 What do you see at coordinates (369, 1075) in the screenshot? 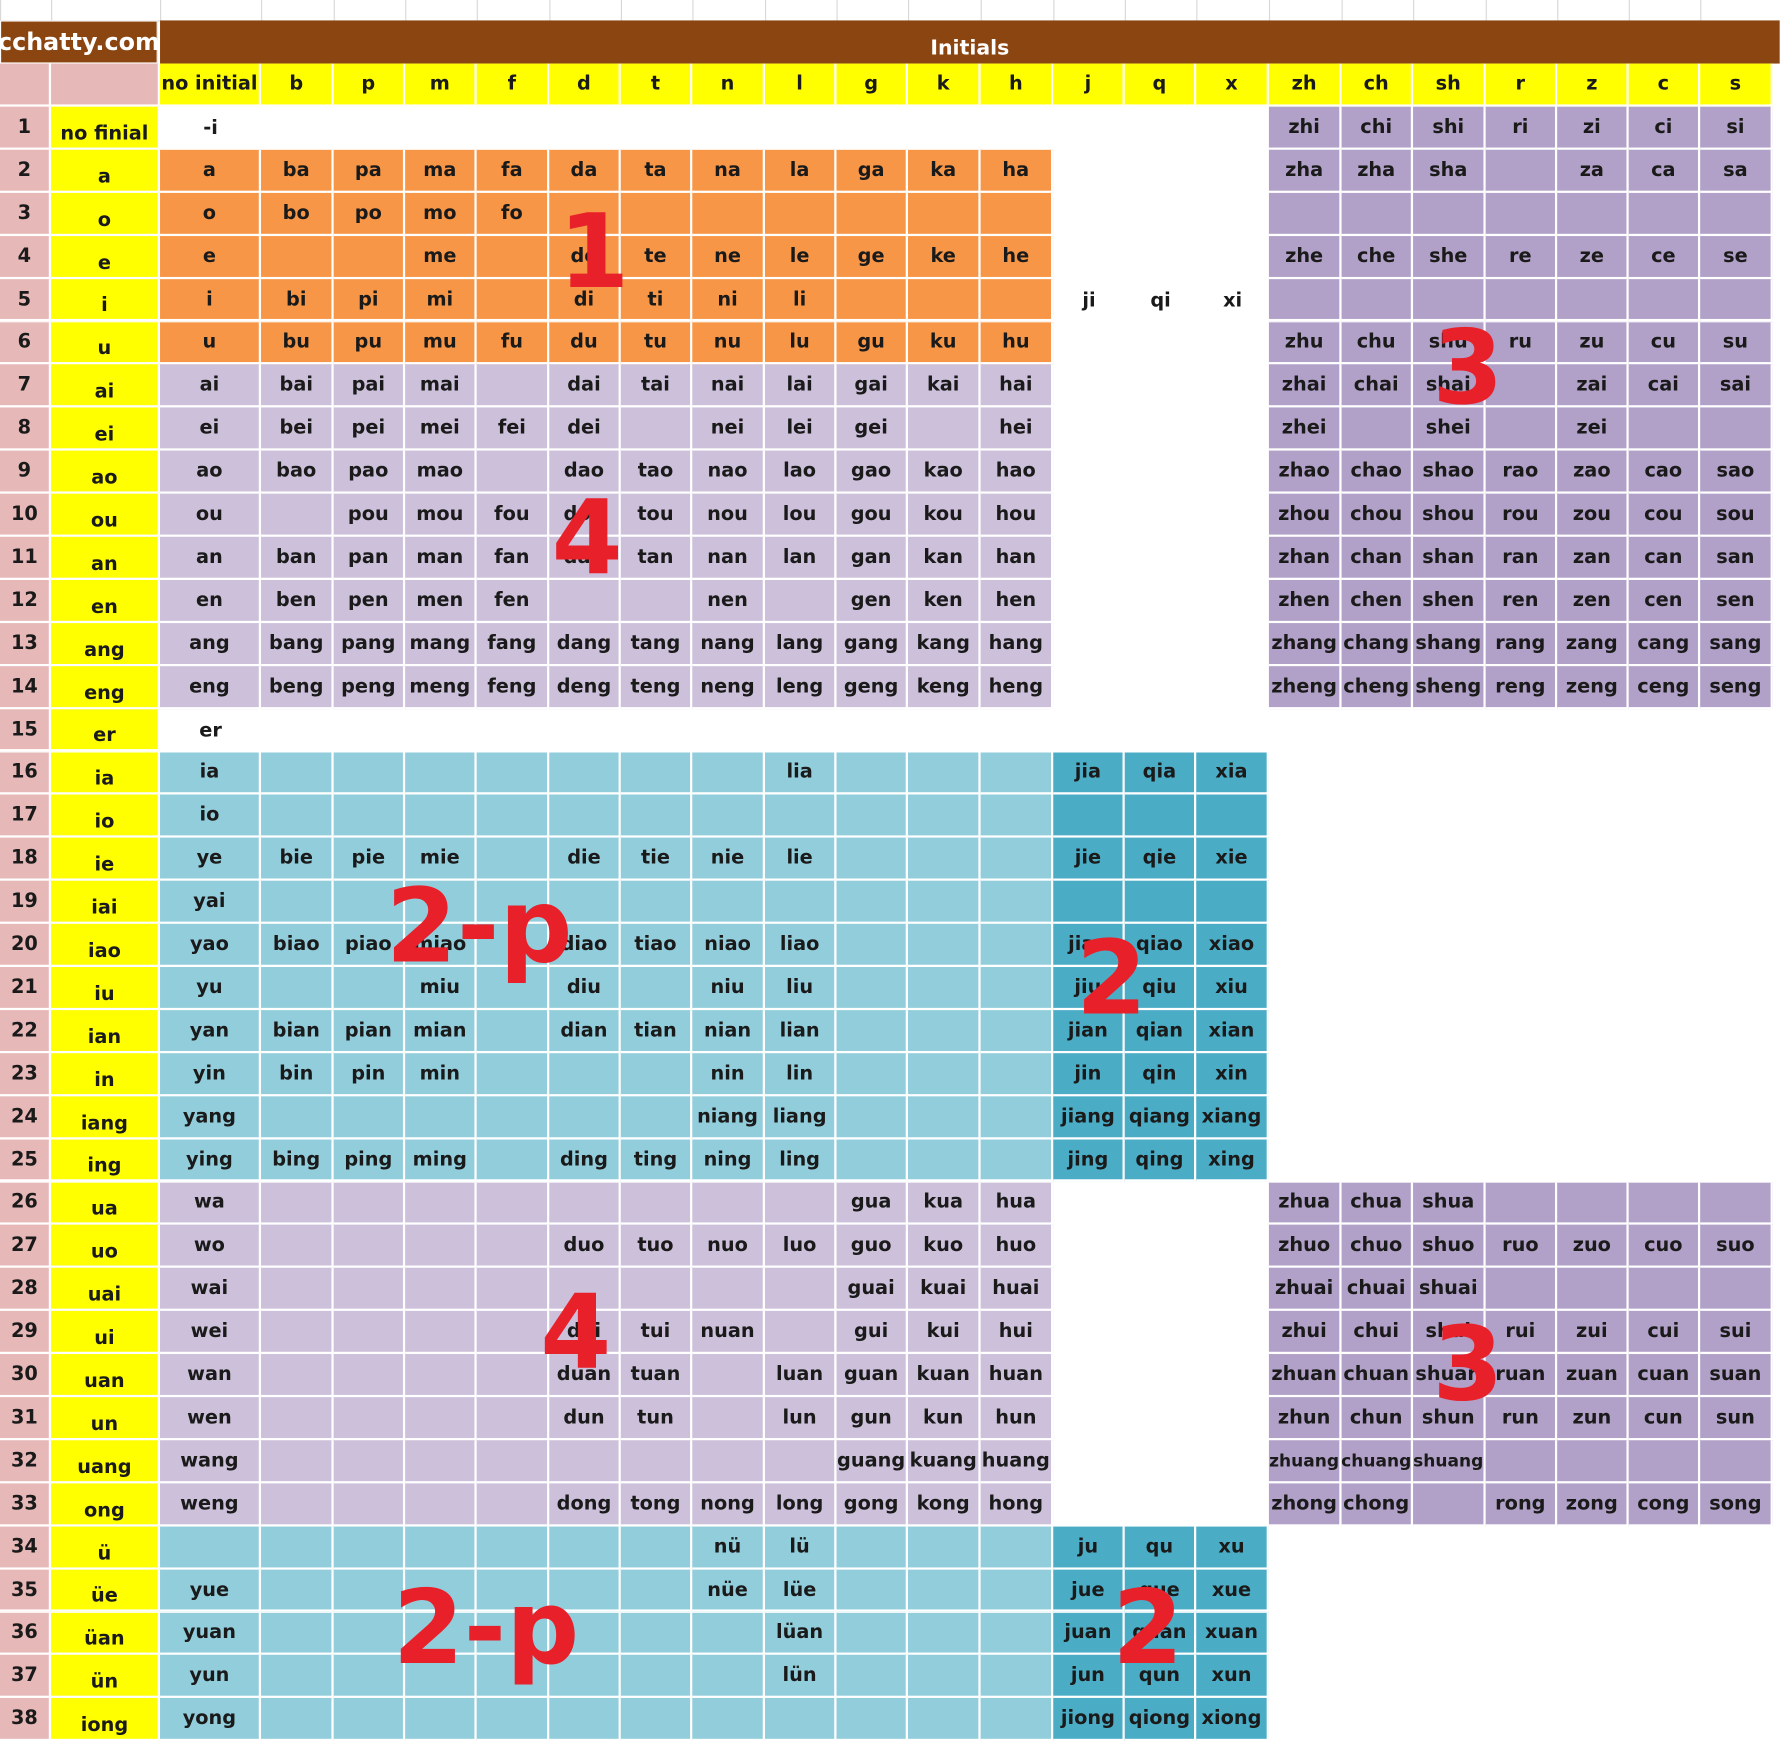
I see `syllable-cell: pin` at bounding box center [369, 1075].